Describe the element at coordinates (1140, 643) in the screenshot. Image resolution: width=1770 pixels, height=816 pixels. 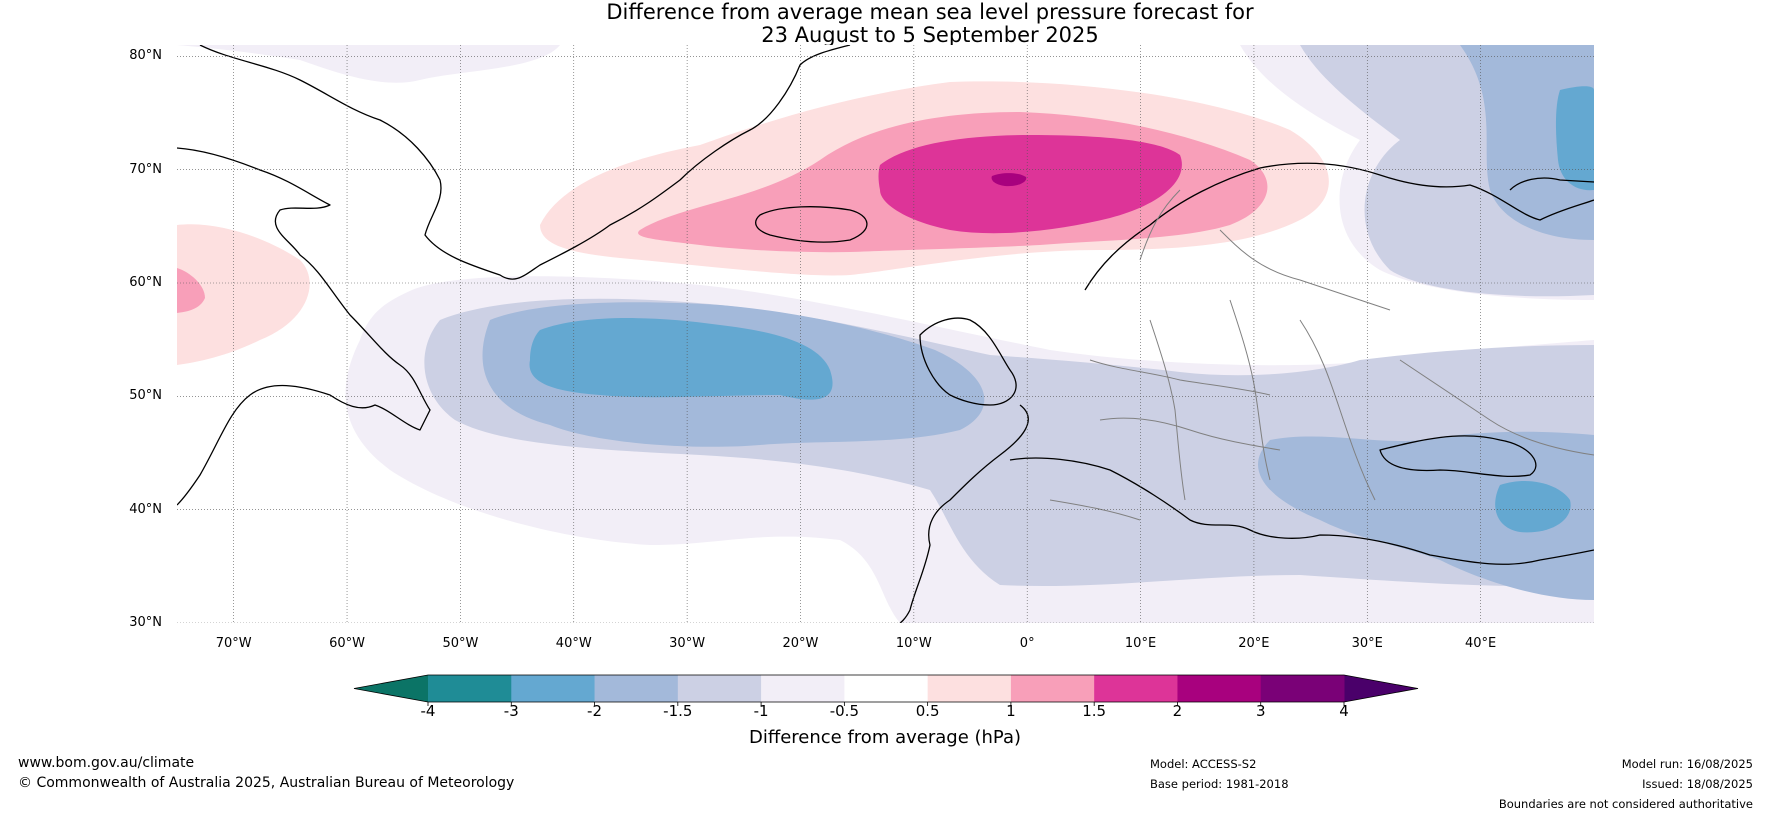
I see `longitude-tick-label: 10°E` at that location.